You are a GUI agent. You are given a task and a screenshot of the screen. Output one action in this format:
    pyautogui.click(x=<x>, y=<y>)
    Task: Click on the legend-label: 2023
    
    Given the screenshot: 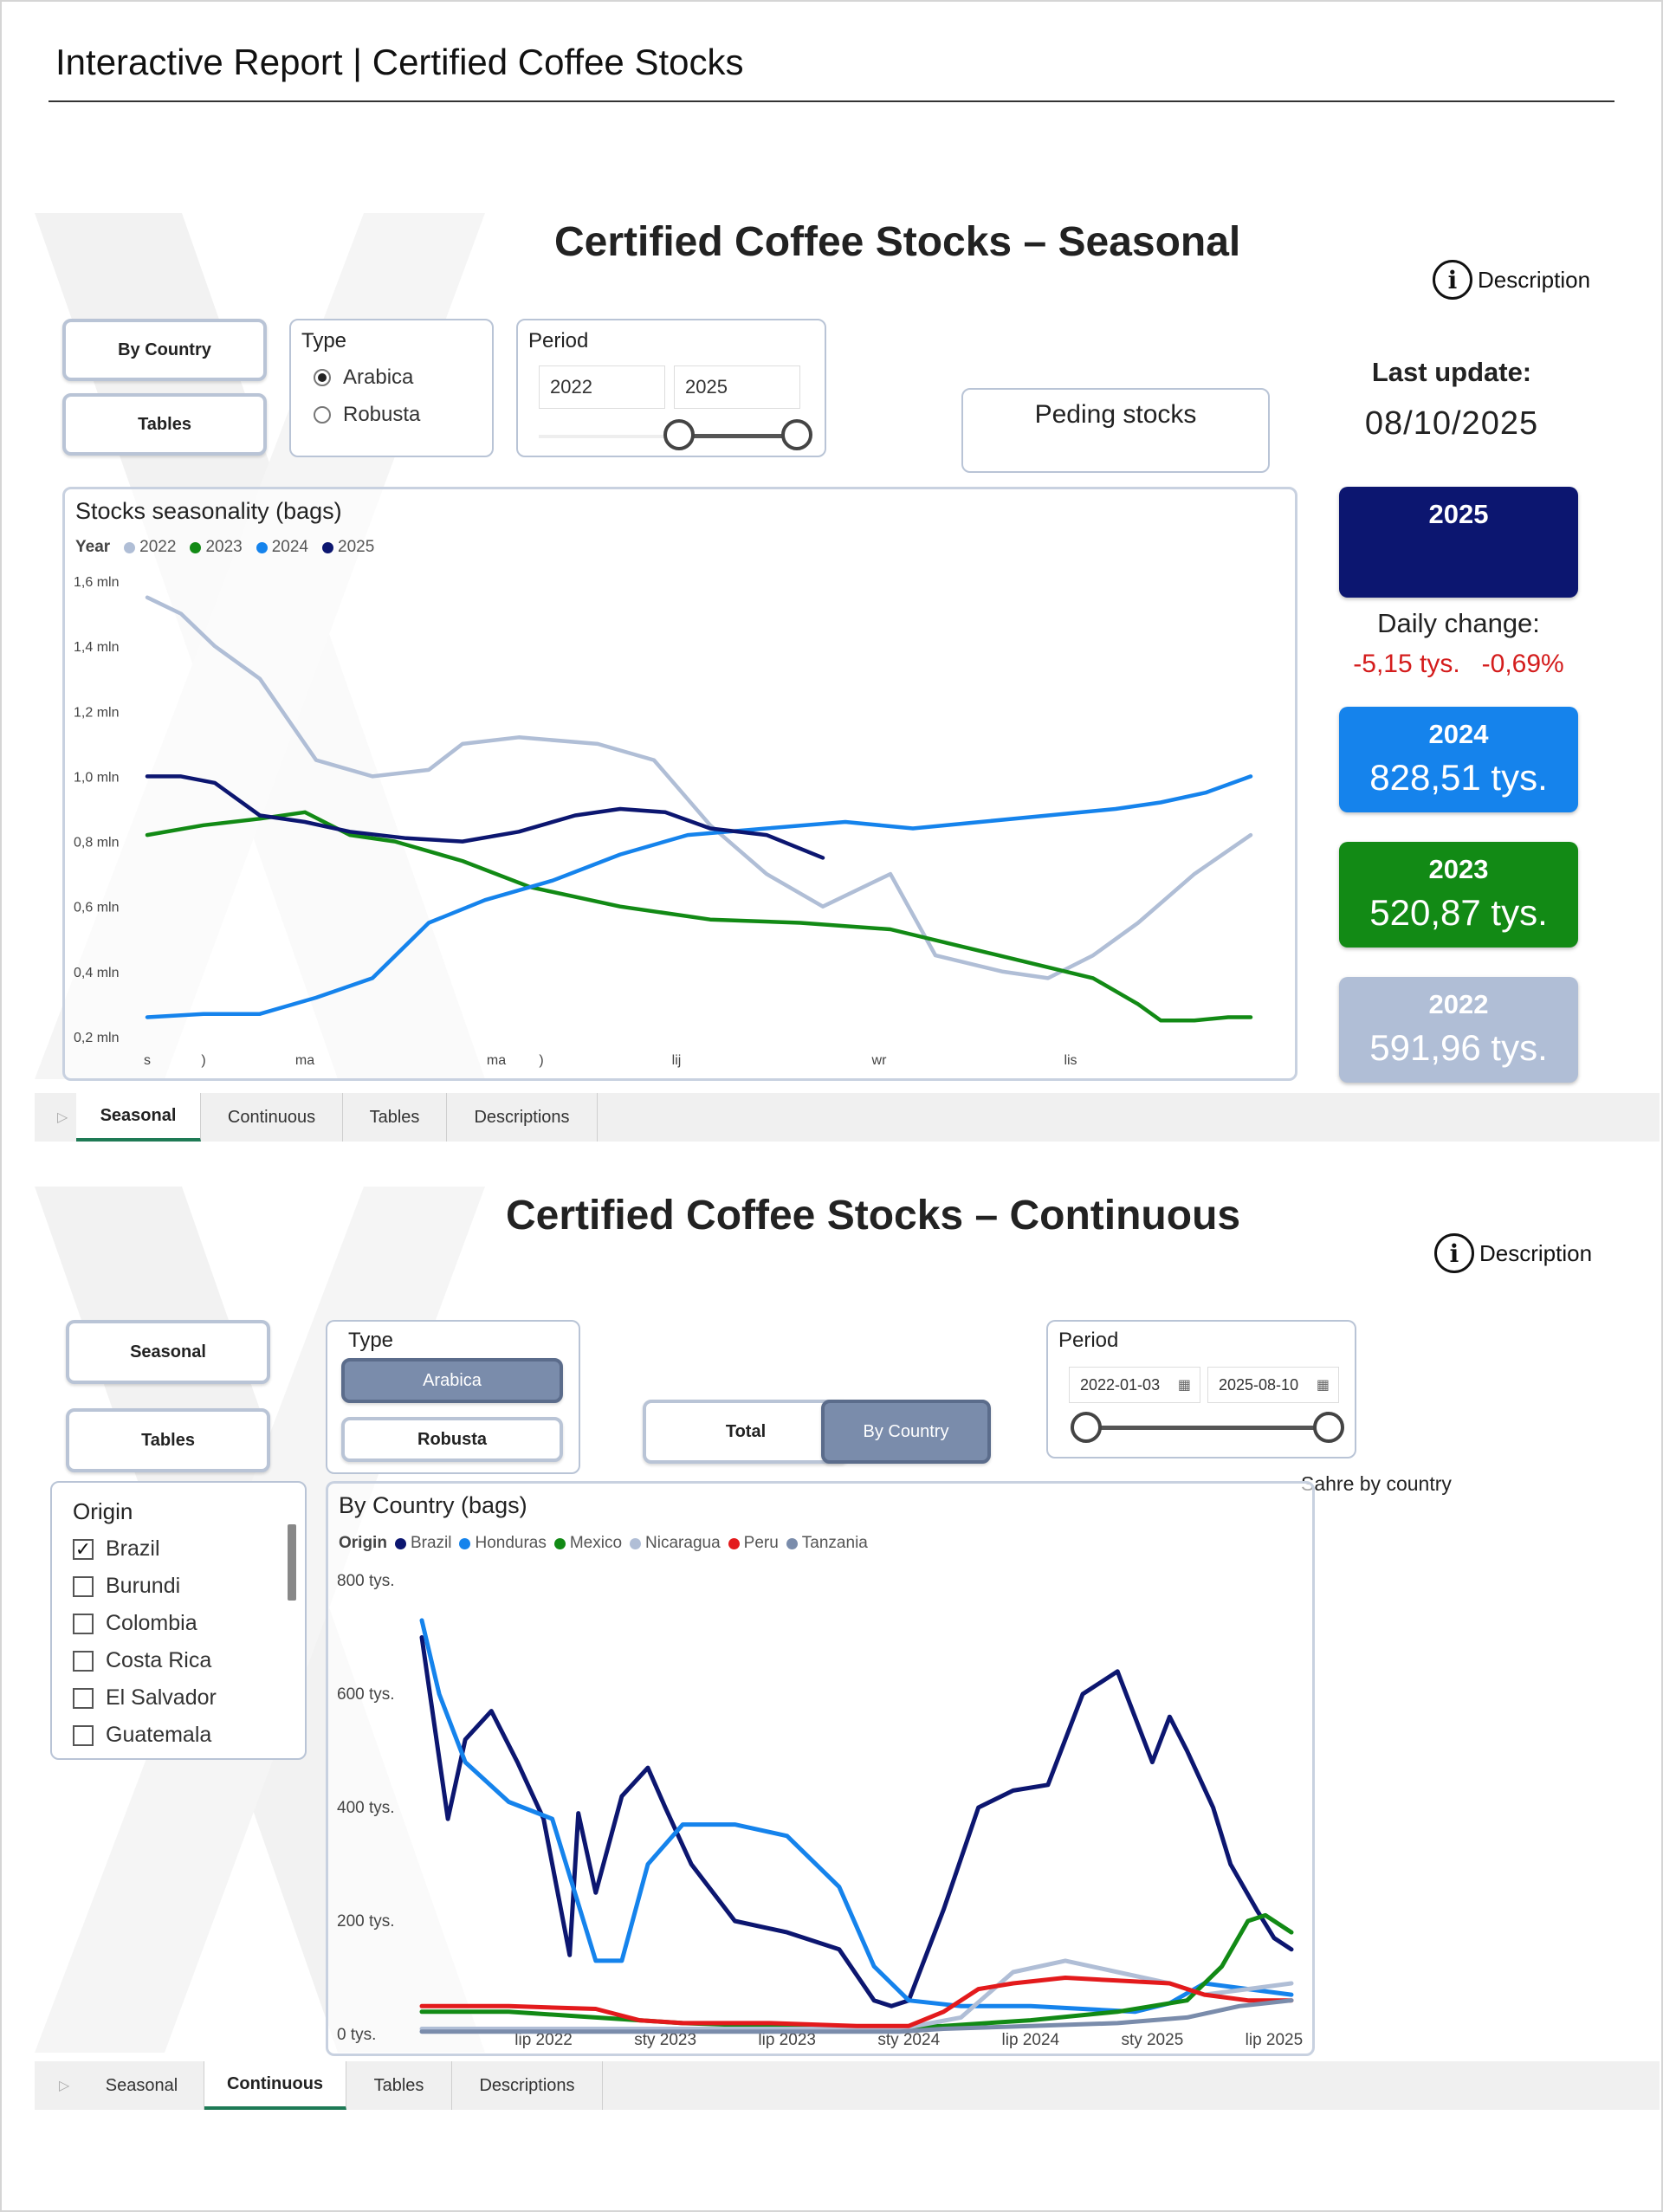 What is the action you would take?
    pyautogui.click(x=224, y=547)
    